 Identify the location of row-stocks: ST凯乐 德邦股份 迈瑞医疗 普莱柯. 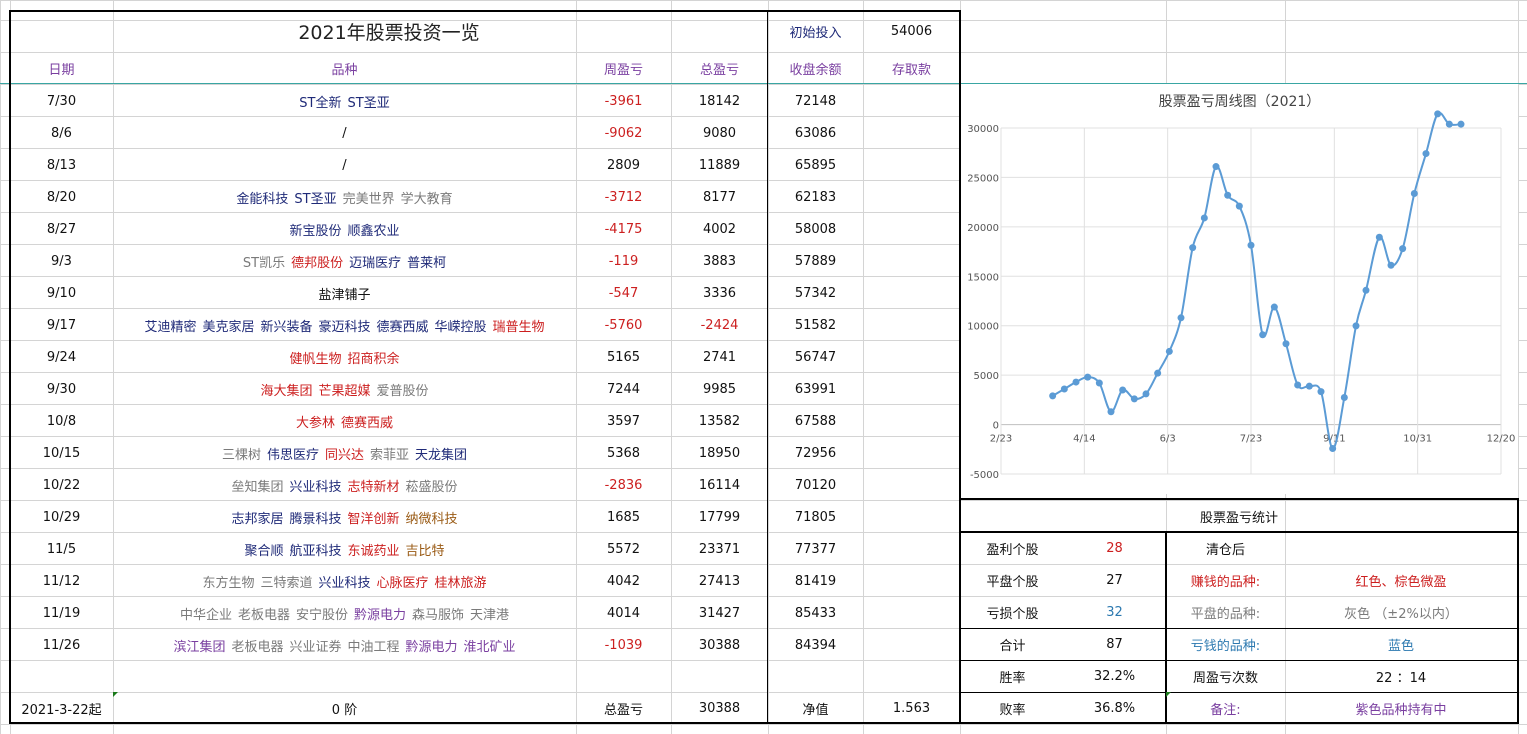
(344, 261).